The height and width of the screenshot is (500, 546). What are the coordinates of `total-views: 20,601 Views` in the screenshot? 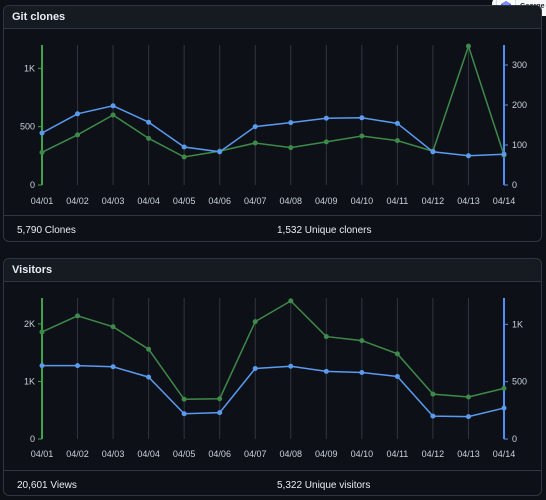 It's located at (47, 485).